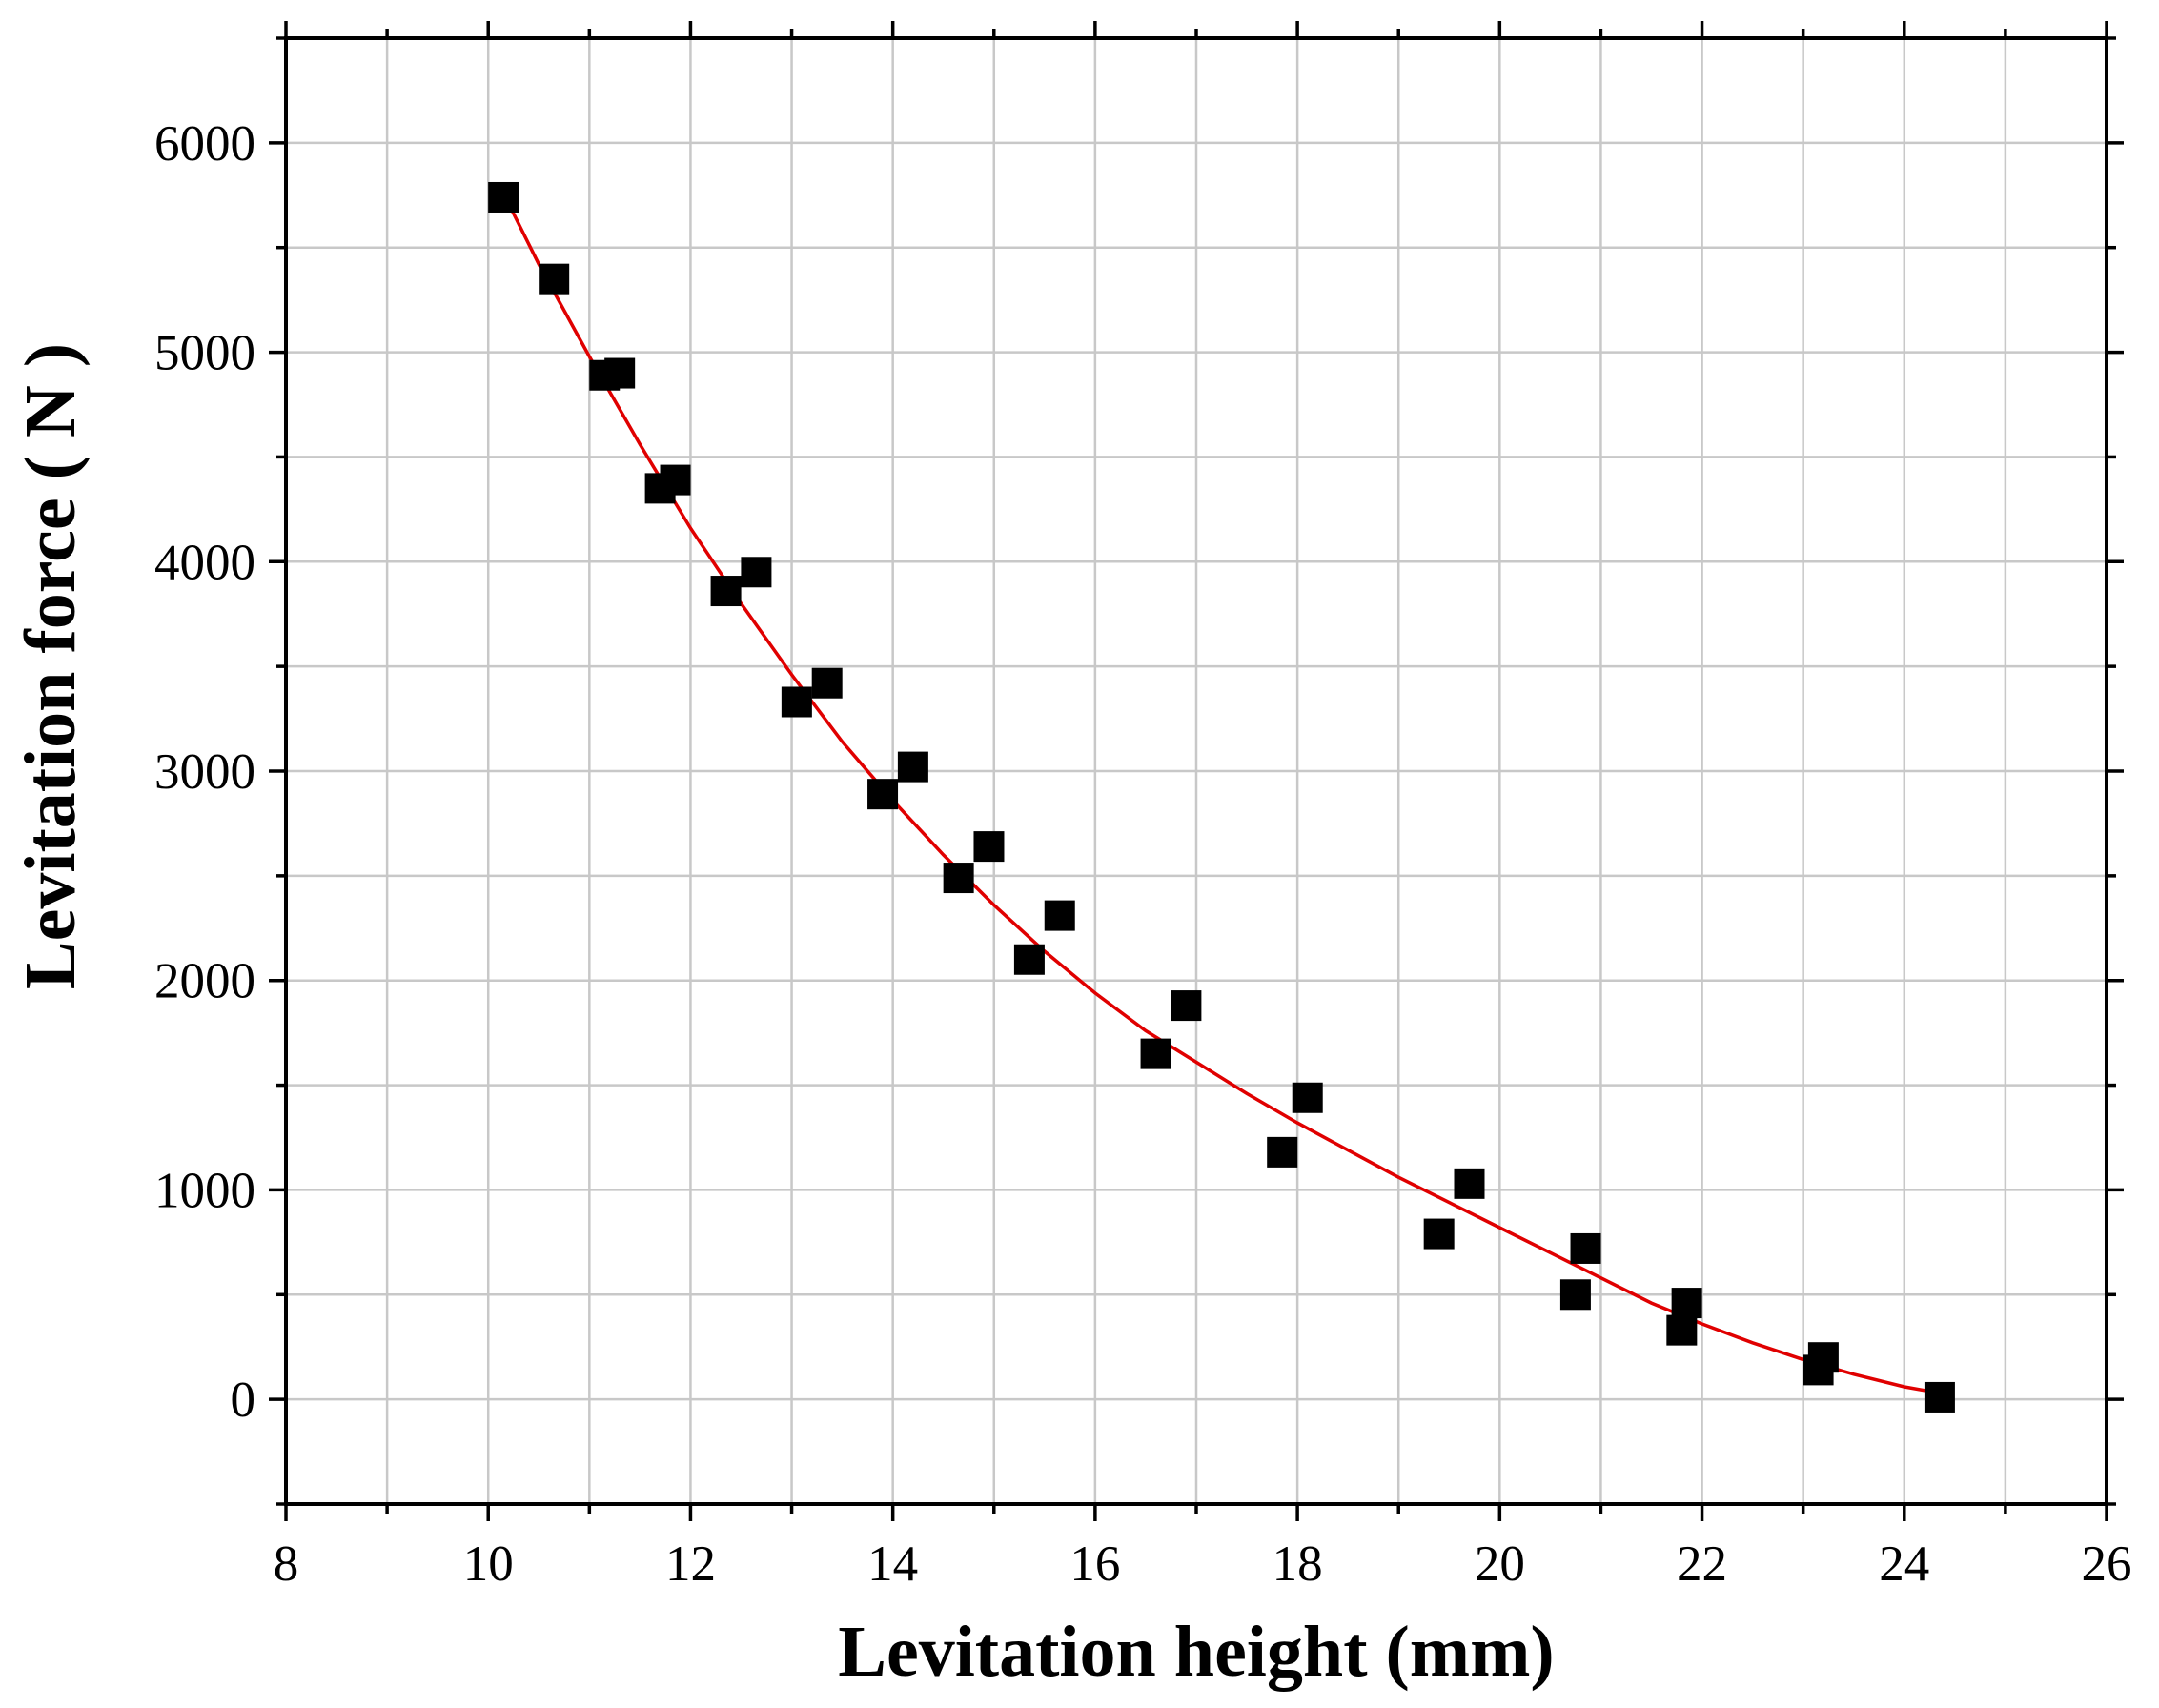 This screenshot has width=2159, height=1708. I want to click on y-tick-label: 6000, so click(204, 144).